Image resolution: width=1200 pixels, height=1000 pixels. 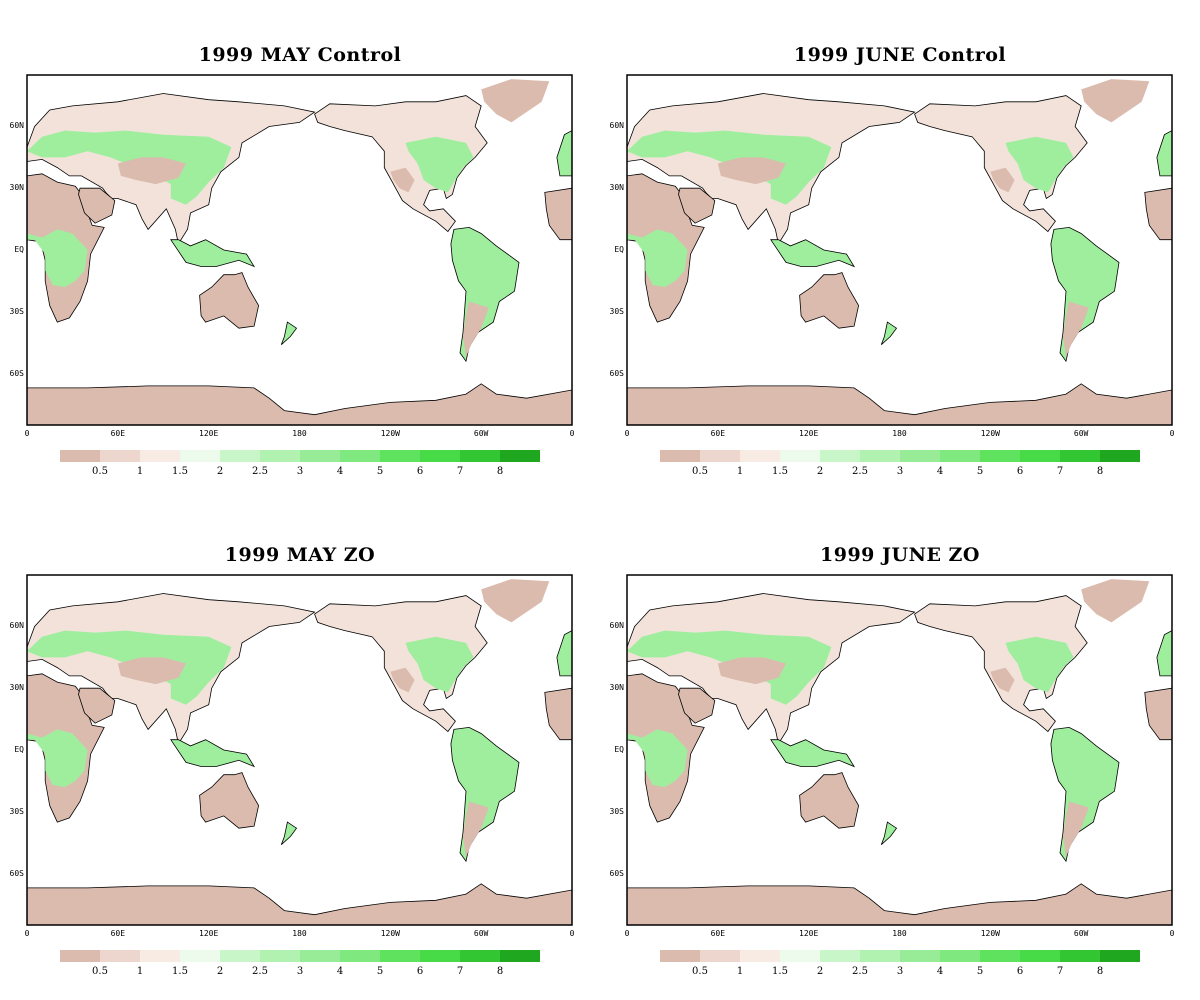 I want to click on colorbar-tick-label: 5, so click(x=980, y=471).